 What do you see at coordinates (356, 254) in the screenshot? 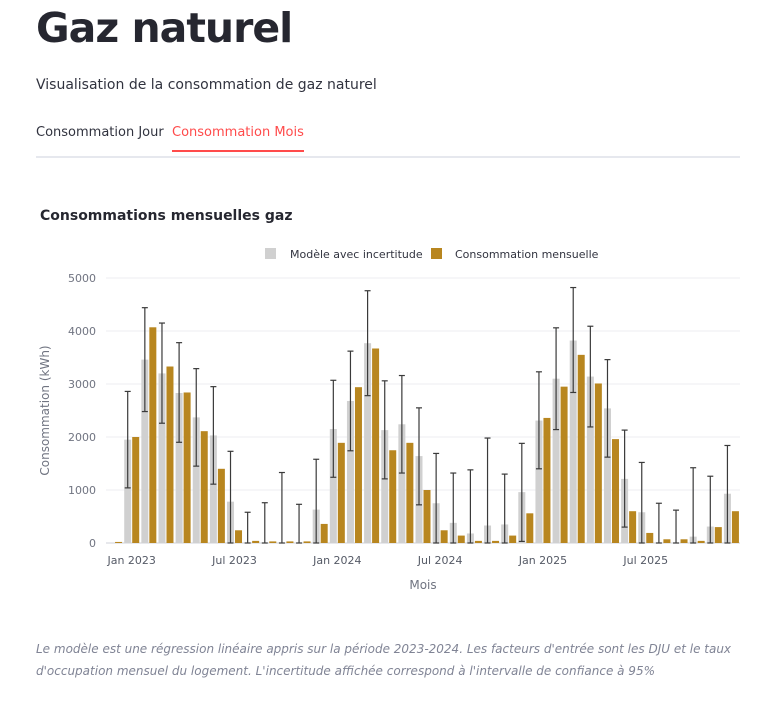
I see `legend-label-model: Modèle avec incertitude` at bounding box center [356, 254].